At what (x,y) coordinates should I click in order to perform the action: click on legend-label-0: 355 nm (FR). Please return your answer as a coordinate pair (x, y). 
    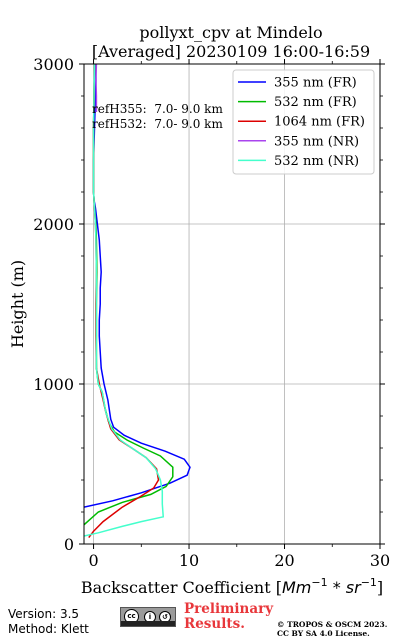
    Looking at the image, I should click on (315, 83).